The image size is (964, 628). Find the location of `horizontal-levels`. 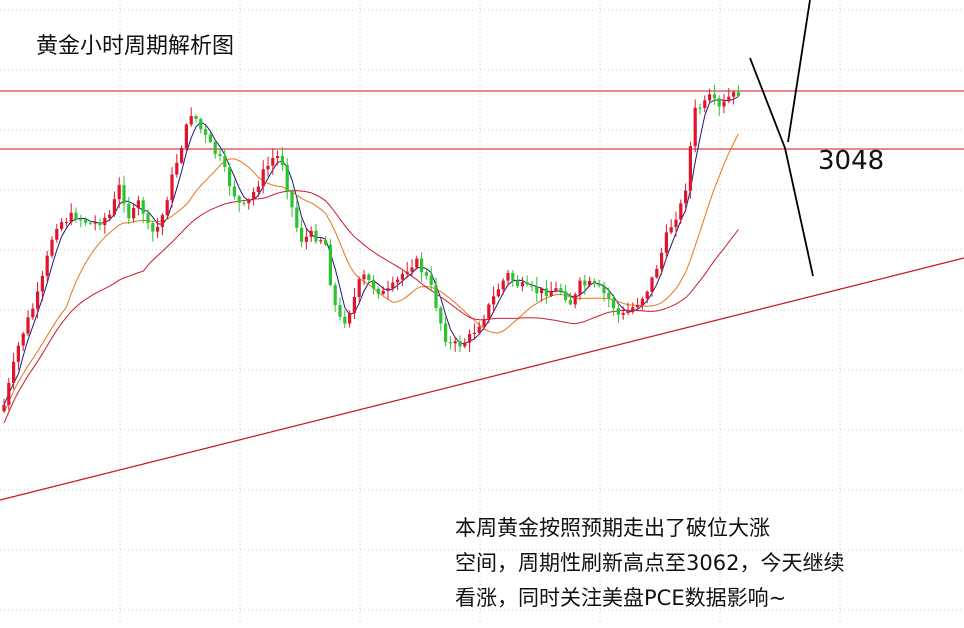

horizontal-levels is located at coordinates (482, 120).